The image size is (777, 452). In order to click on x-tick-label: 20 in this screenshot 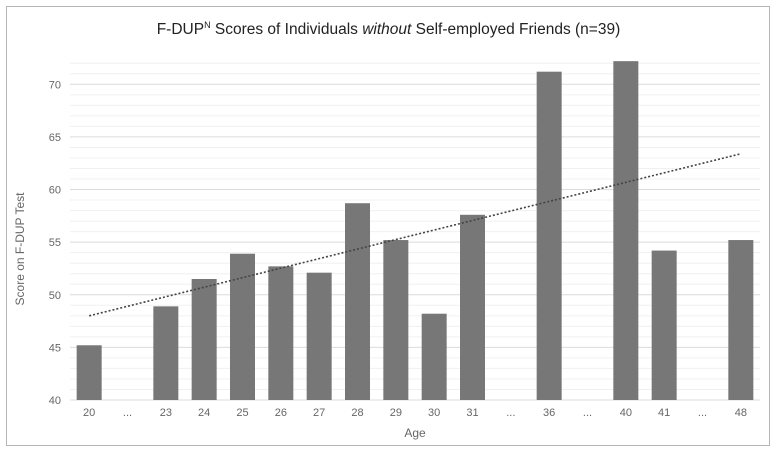, I will do `click(89, 413)`.